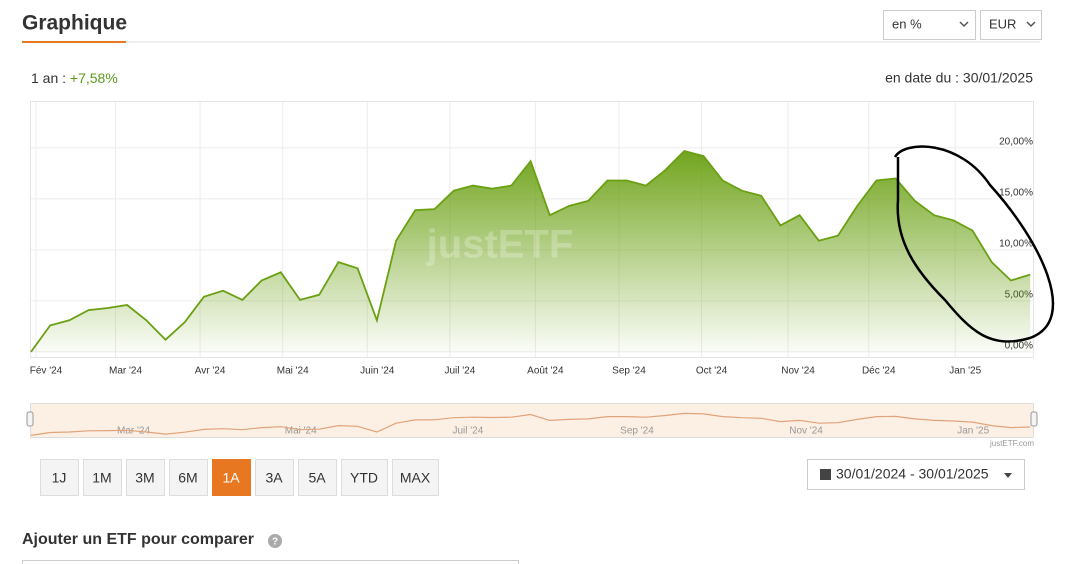  Describe the element at coordinates (1016, 244) in the screenshot. I see `y-tick-label: 10,00%` at that location.